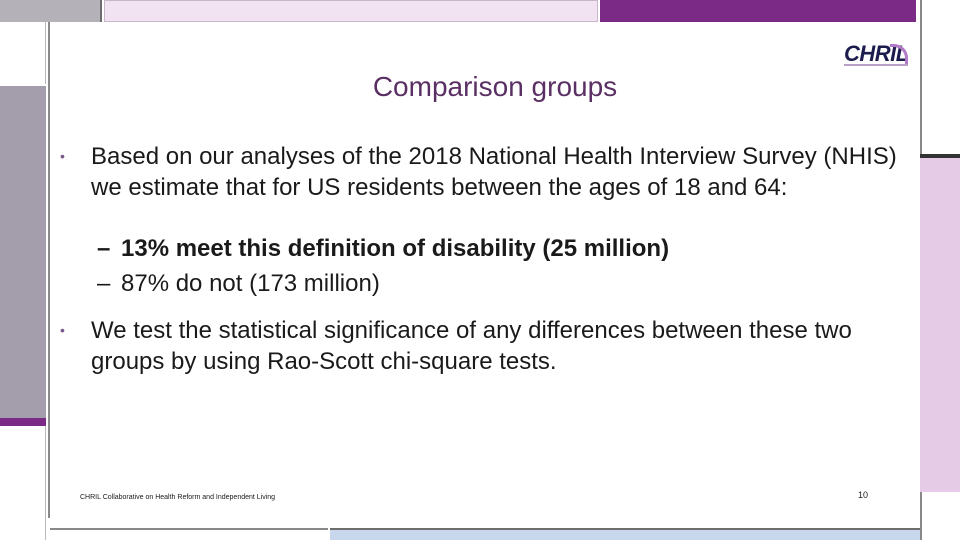 The width and height of the screenshot is (960, 540). What do you see at coordinates (625, 534) in the screenshot?
I see `frame-bottom-right` at bounding box center [625, 534].